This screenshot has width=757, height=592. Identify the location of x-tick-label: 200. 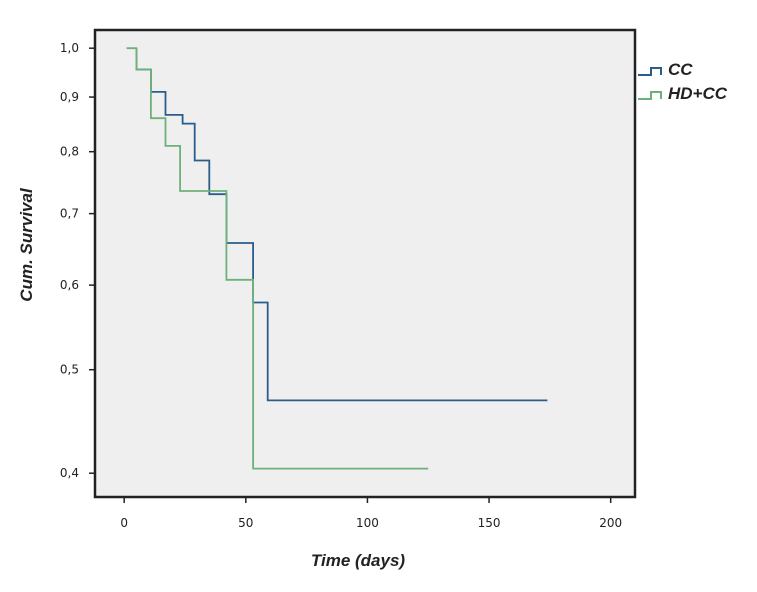
(610, 523).